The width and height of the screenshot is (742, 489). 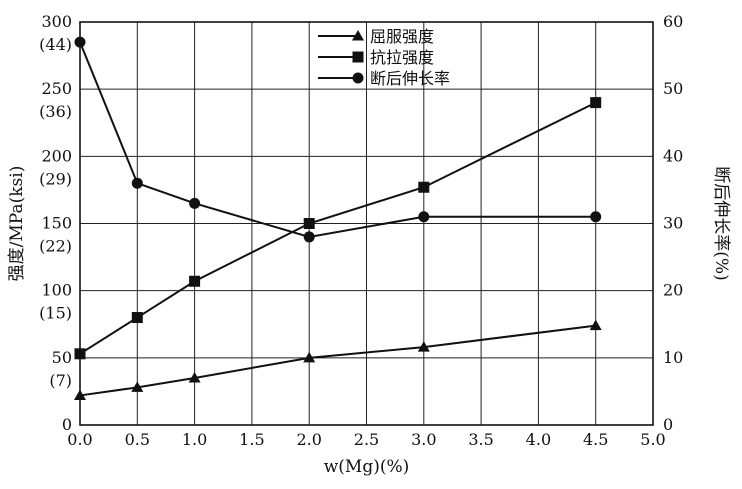 I want to click on legend-marker-triangle, so click(x=358, y=35).